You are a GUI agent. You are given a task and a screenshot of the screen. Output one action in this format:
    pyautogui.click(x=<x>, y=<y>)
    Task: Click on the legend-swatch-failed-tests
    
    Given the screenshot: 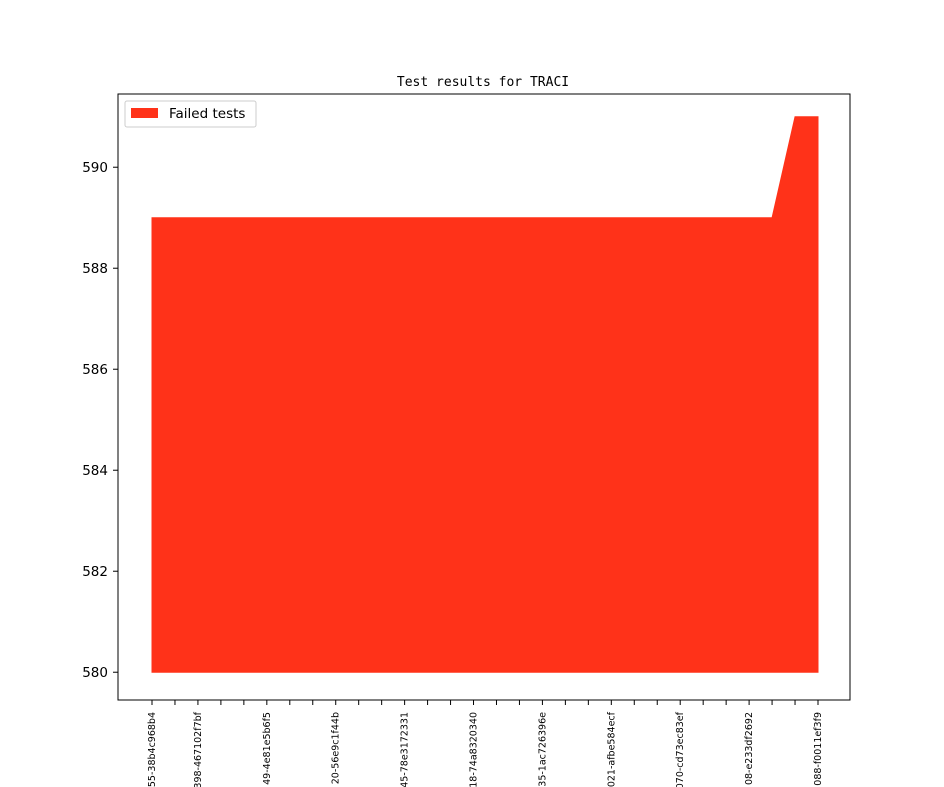 What is the action you would take?
    pyautogui.click(x=144, y=113)
    